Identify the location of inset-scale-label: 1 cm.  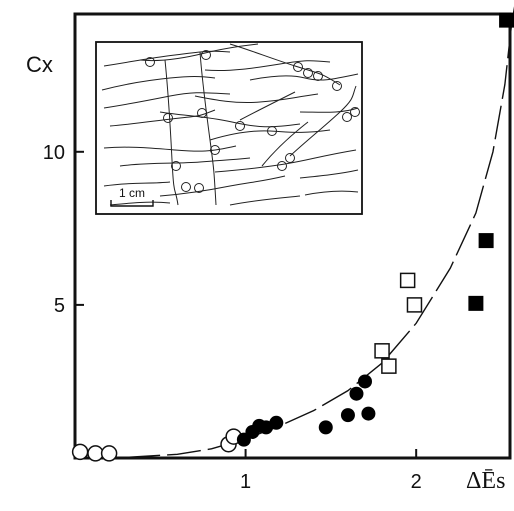
(132, 193).